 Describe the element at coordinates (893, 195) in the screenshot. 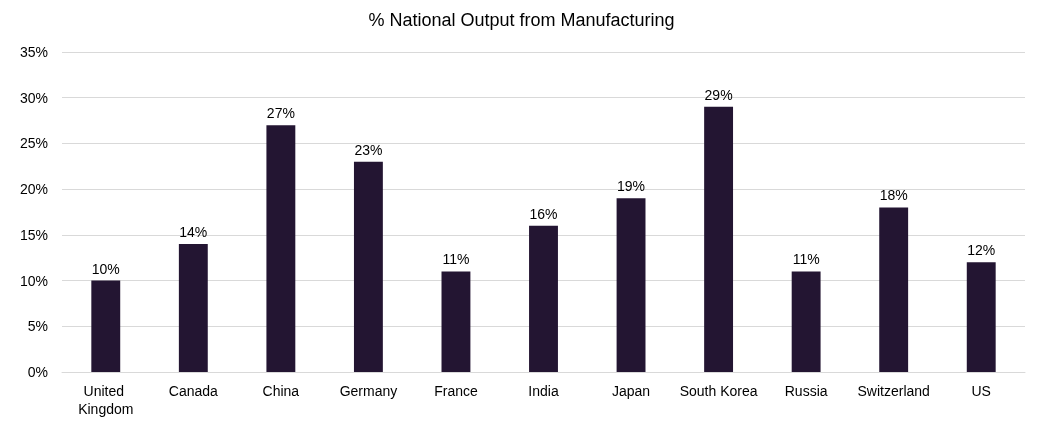

I see `data-label: 18%` at that location.